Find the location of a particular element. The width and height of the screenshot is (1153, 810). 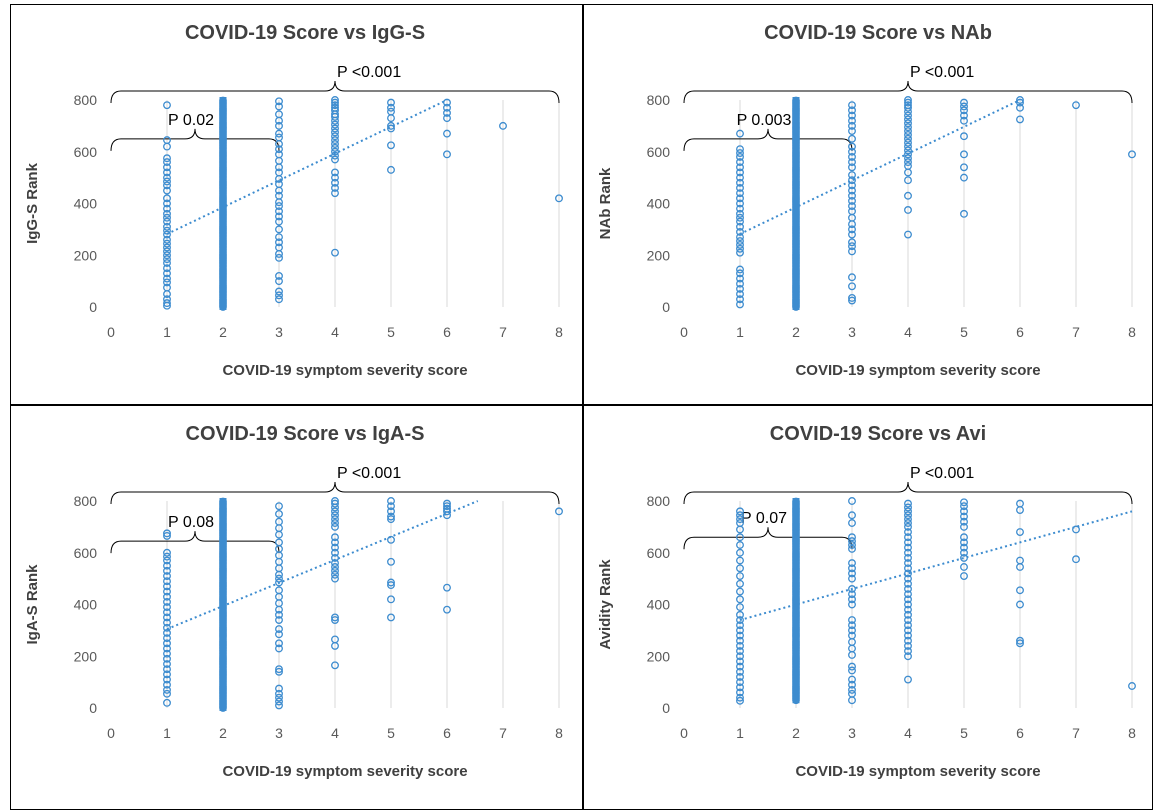

y-tick-label: 200 is located at coordinates (86, 255).